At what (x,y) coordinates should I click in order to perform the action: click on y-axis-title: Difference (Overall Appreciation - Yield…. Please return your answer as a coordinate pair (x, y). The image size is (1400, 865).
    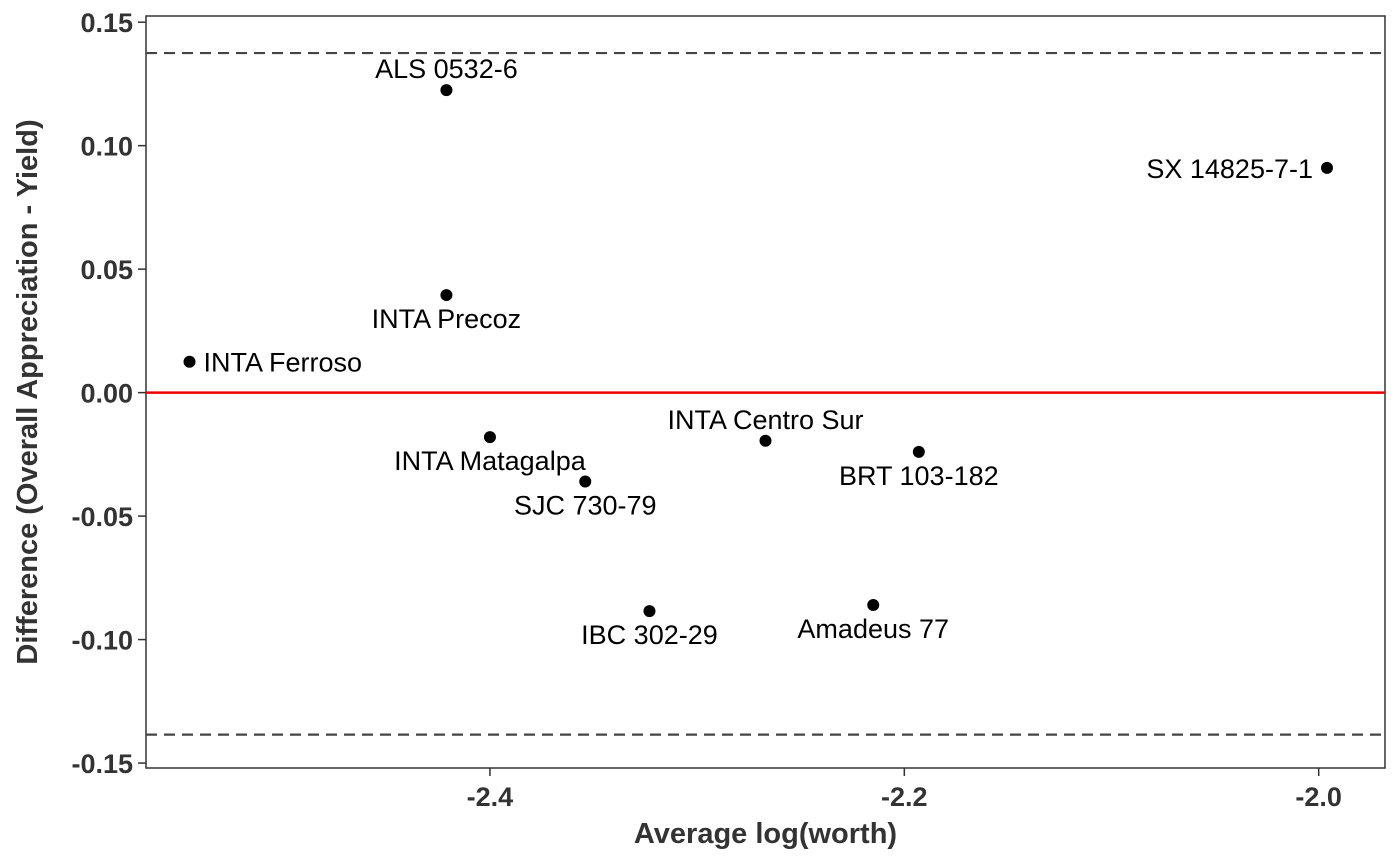
    Looking at the image, I should click on (28, 391).